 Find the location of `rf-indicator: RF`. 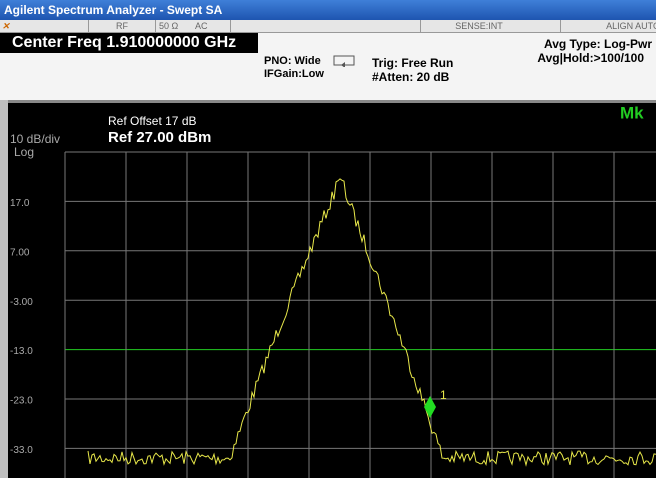

rf-indicator: RF is located at coordinates (121, 26).